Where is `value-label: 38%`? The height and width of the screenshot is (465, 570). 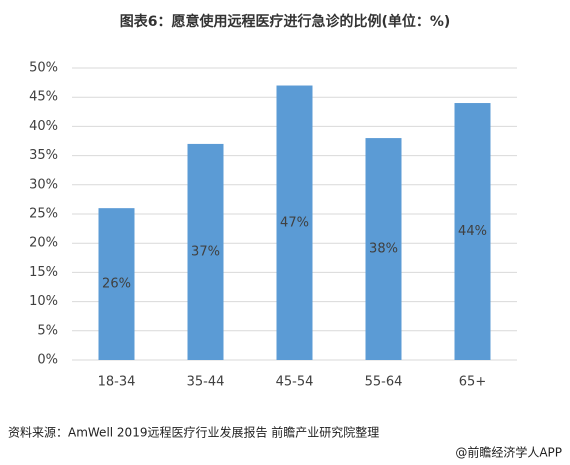 value-label: 38% is located at coordinates (383, 249).